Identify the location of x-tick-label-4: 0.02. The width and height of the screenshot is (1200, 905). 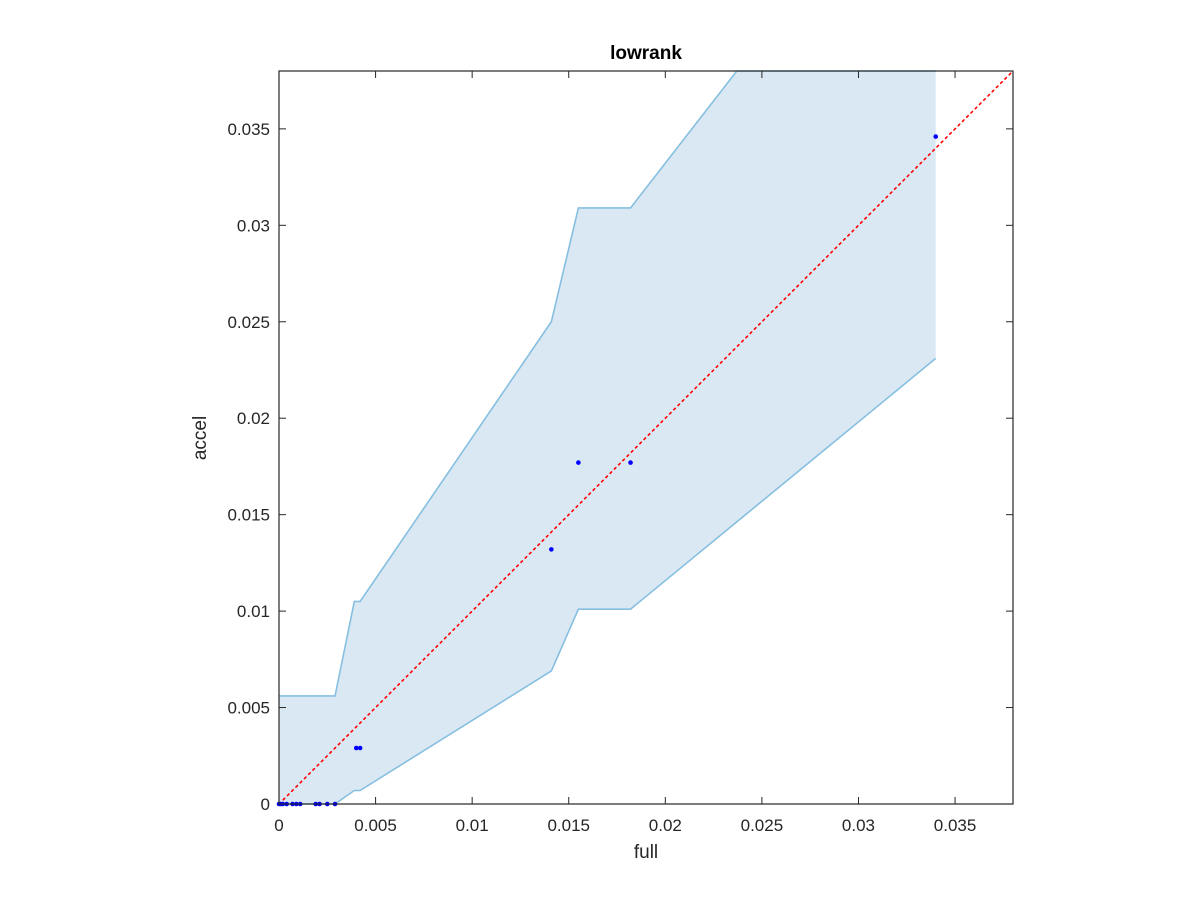
(665, 825).